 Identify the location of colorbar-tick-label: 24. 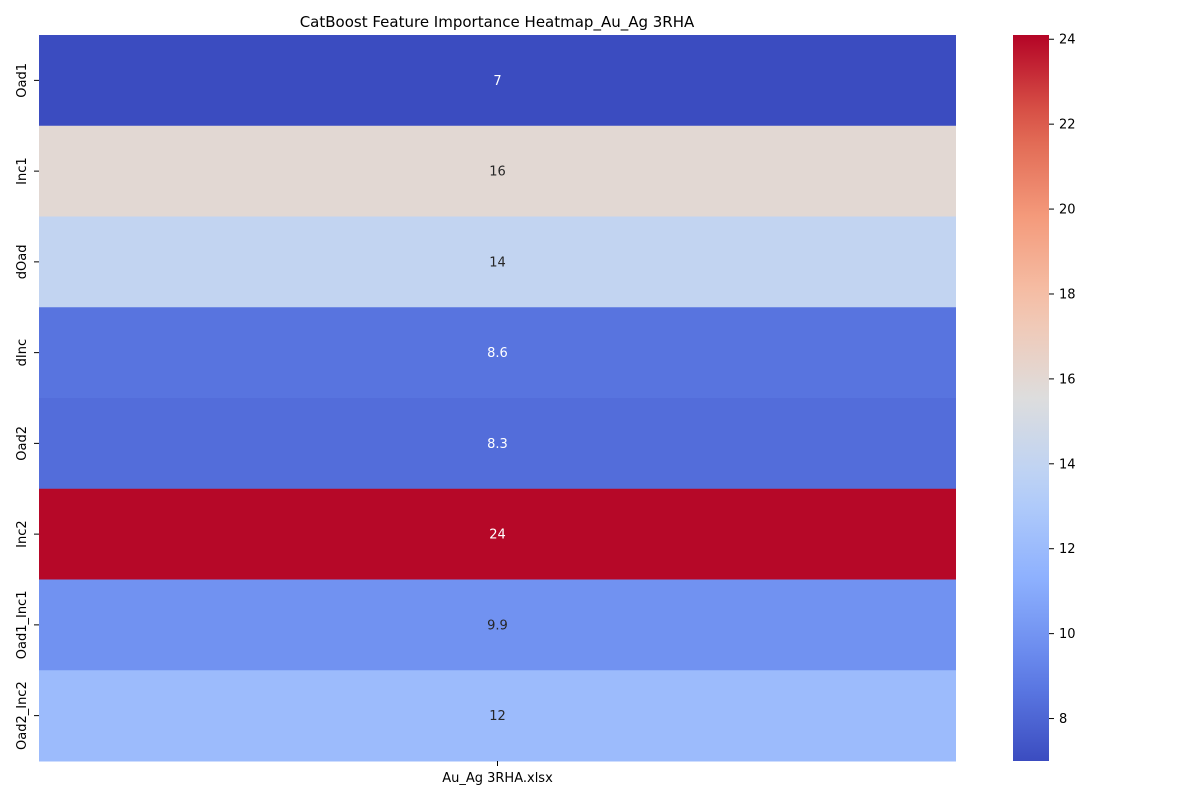
(1067, 40).